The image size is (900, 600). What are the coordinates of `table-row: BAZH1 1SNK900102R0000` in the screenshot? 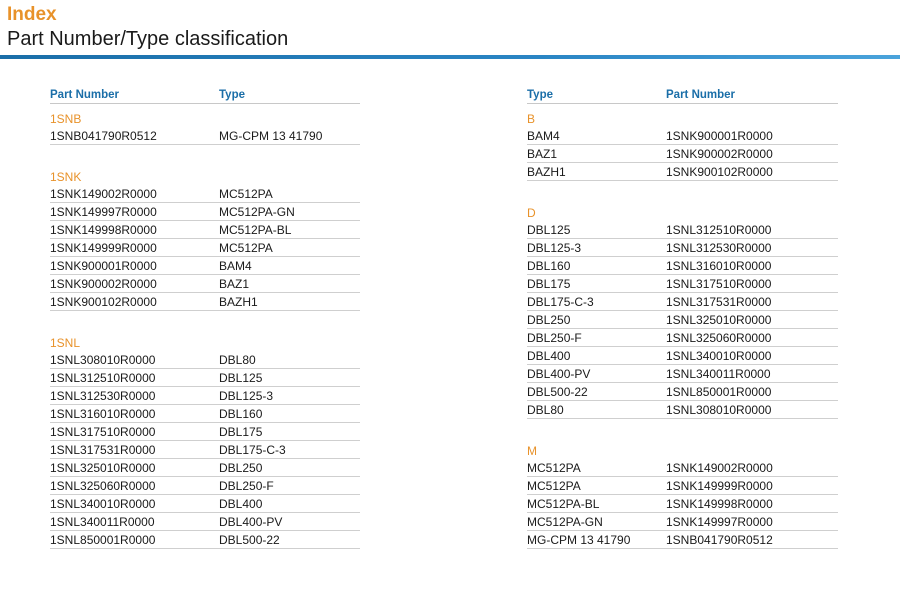 It's located at (682, 172).